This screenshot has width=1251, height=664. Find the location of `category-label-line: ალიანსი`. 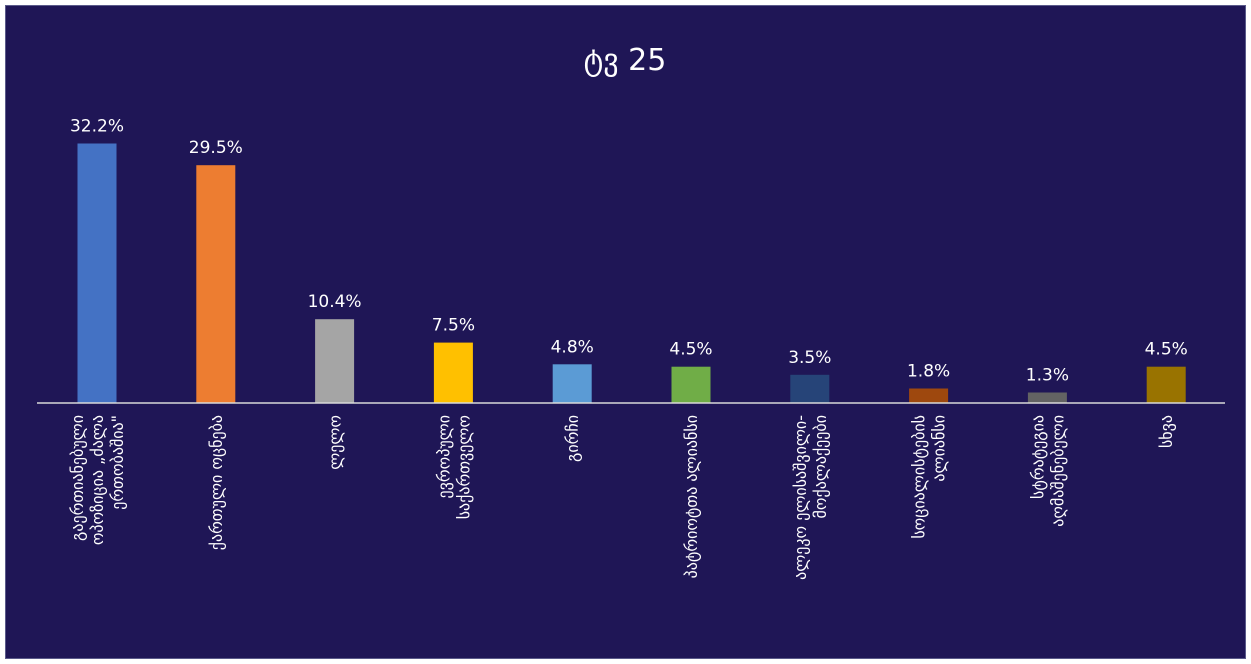

category-label-line: ალიანსი is located at coordinates (939, 448).